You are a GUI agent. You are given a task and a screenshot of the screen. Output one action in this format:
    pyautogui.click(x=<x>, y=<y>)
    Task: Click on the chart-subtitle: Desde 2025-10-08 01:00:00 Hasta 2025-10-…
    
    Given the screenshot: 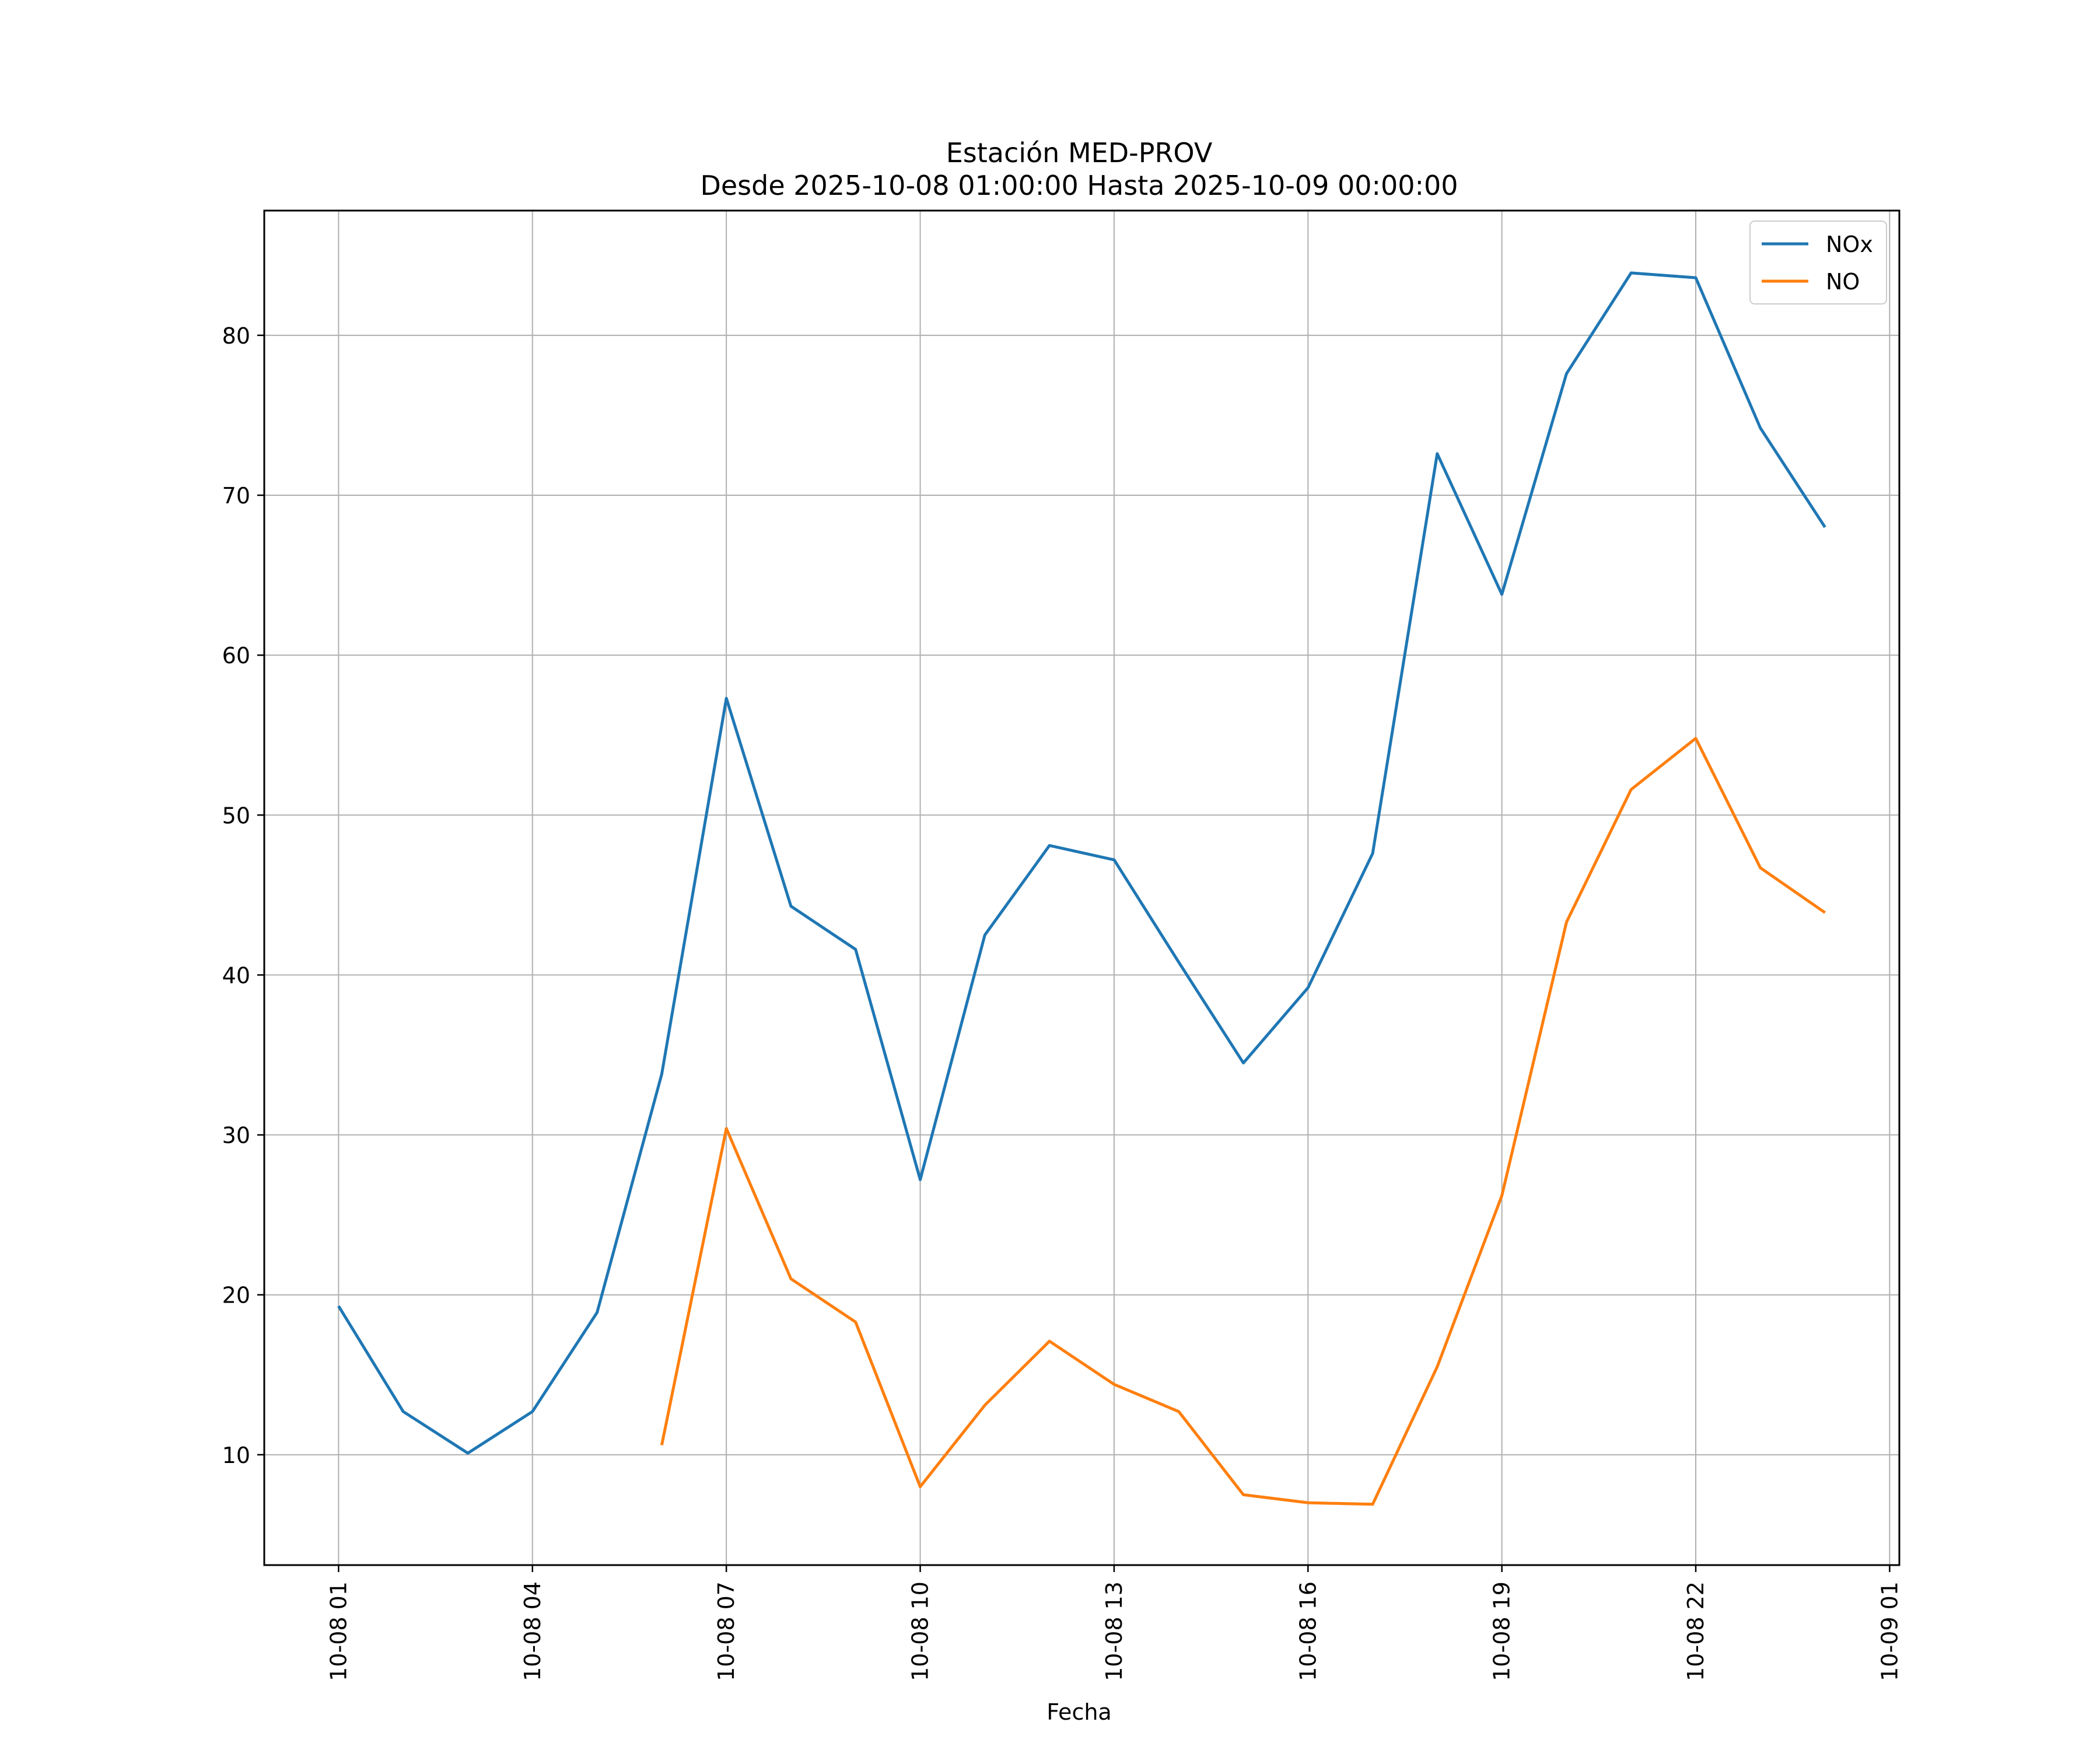 What is the action you would take?
    pyautogui.click(x=1079, y=185)
    